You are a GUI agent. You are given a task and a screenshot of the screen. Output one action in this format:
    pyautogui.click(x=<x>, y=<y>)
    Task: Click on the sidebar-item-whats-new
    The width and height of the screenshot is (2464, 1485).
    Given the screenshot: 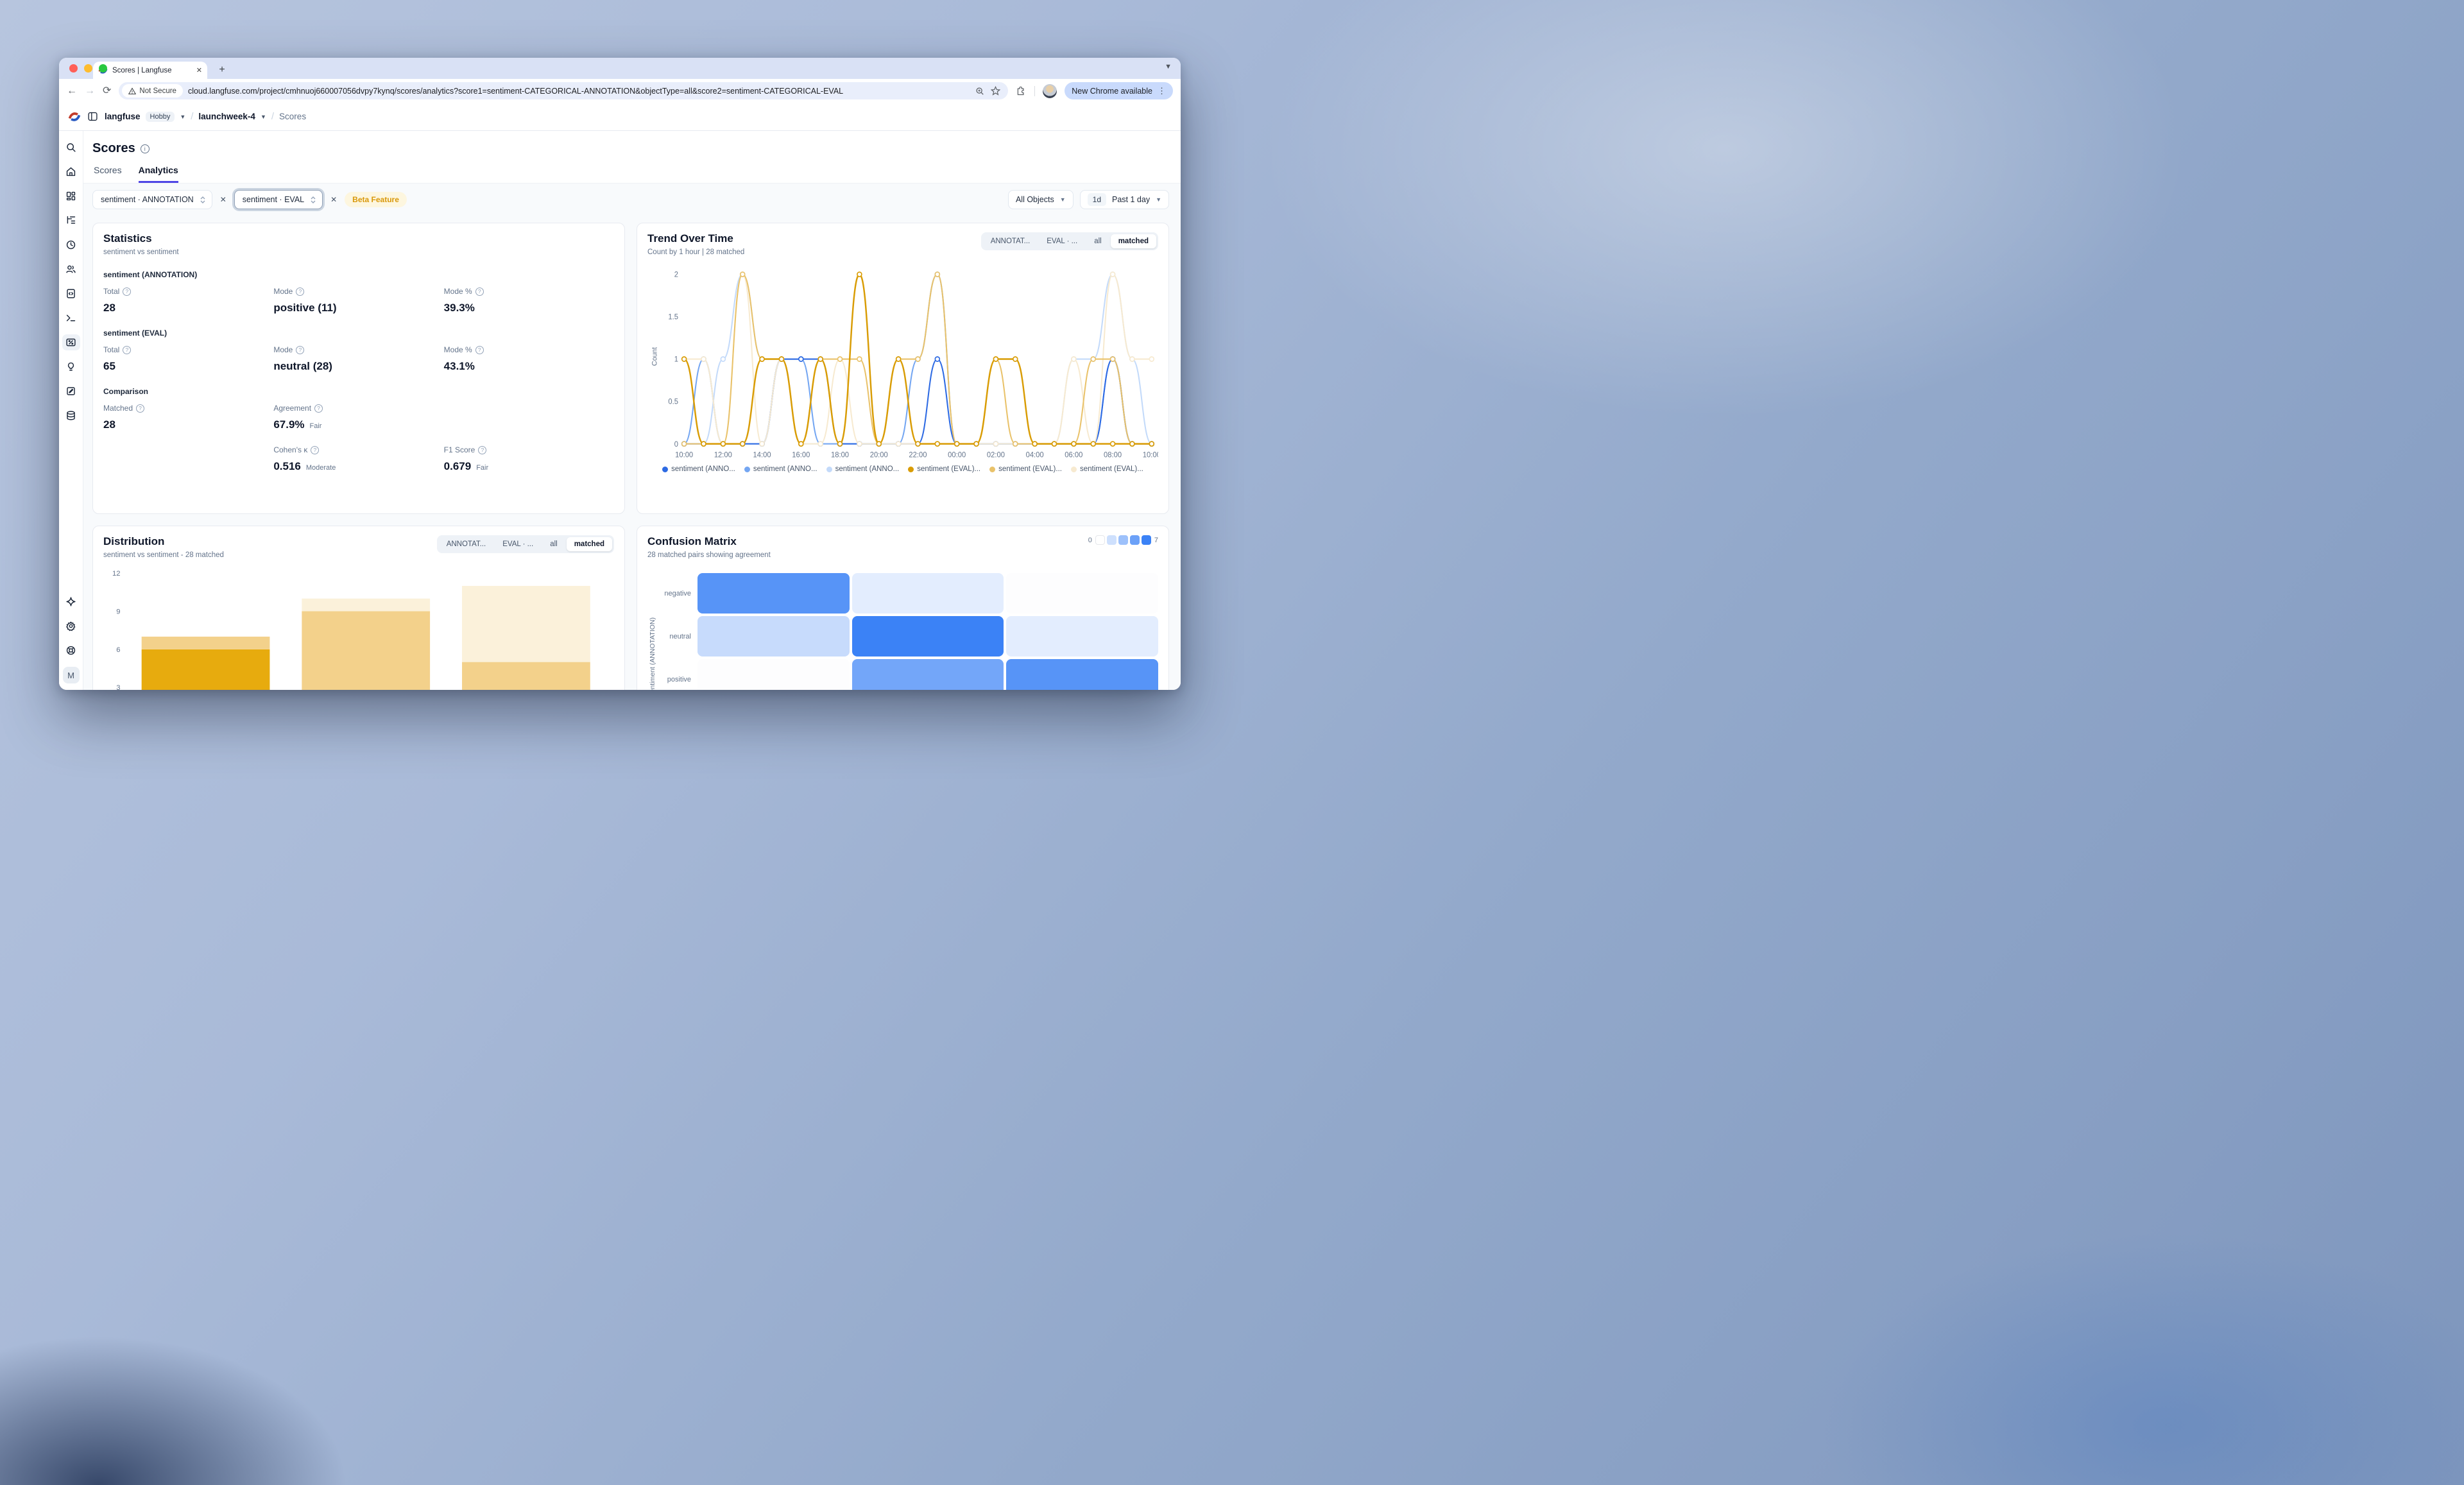 What is the action you would take?
    pyautogui.click(x=71, y=602)
    